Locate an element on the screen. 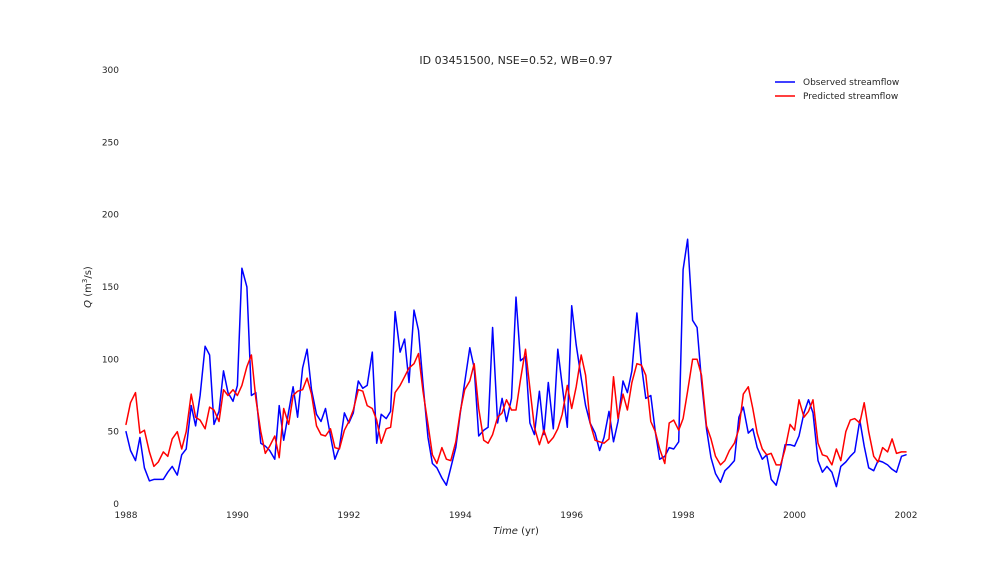 The image size is (1008, 576). y-tick-label: 150 is located at coordinates (110, 288).